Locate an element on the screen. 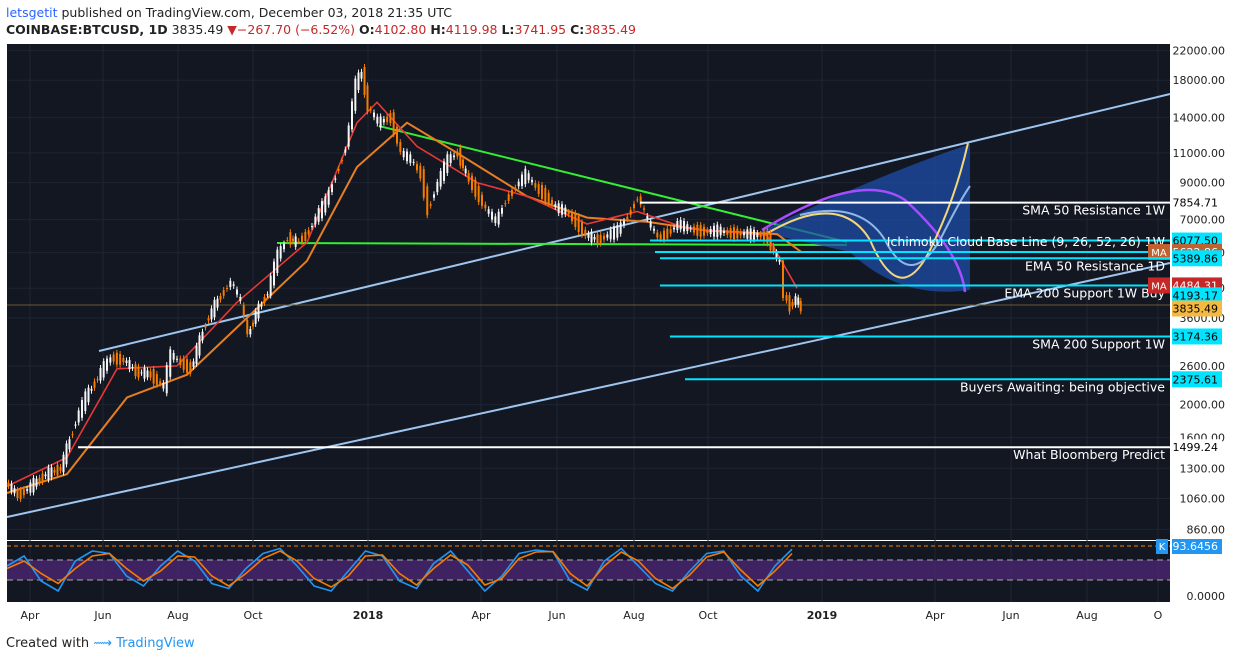 The width and height of the screenshot is (1235, 662). created-with-text: Created with is located at coordinates (48, 643).